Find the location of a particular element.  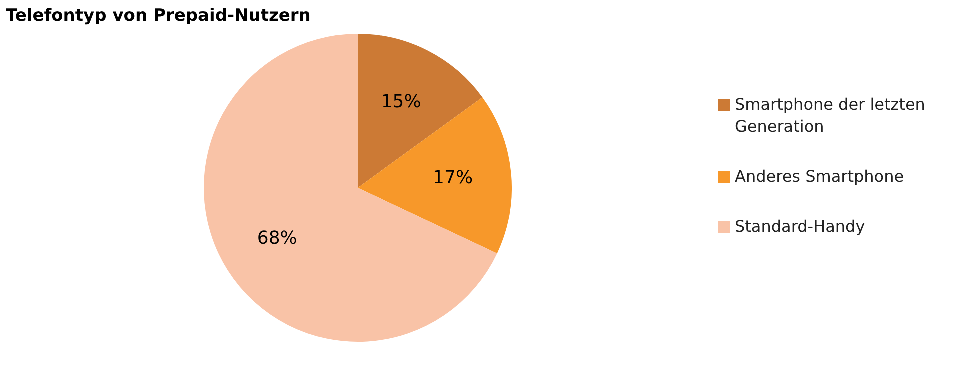

data-label: 17% is located at coordinates (453, 178).